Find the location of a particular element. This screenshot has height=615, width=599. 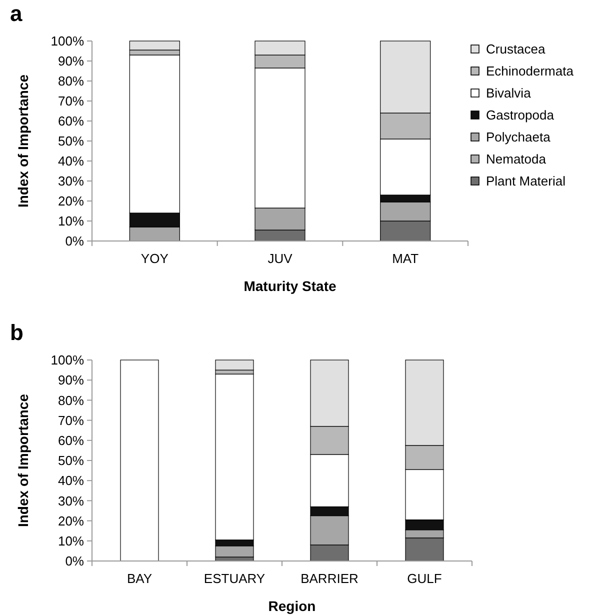

legend-label: Gastropoda is located at coordinates (520, 115).